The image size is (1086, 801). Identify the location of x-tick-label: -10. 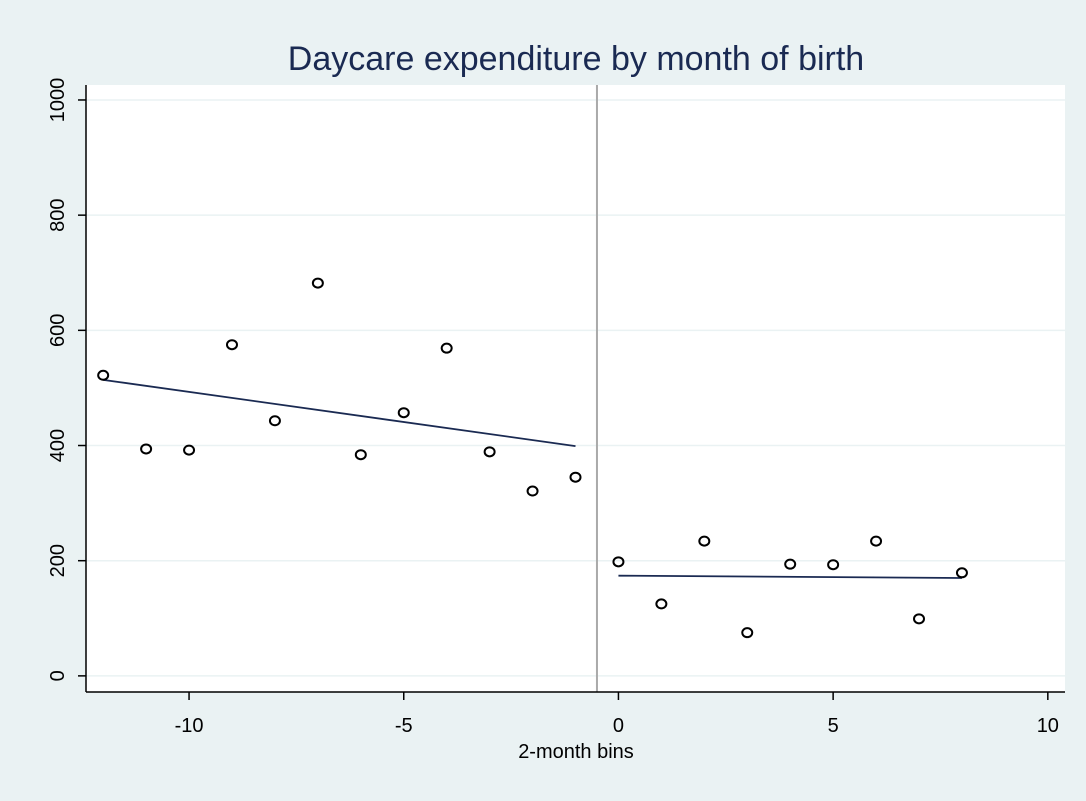
(189, 726).